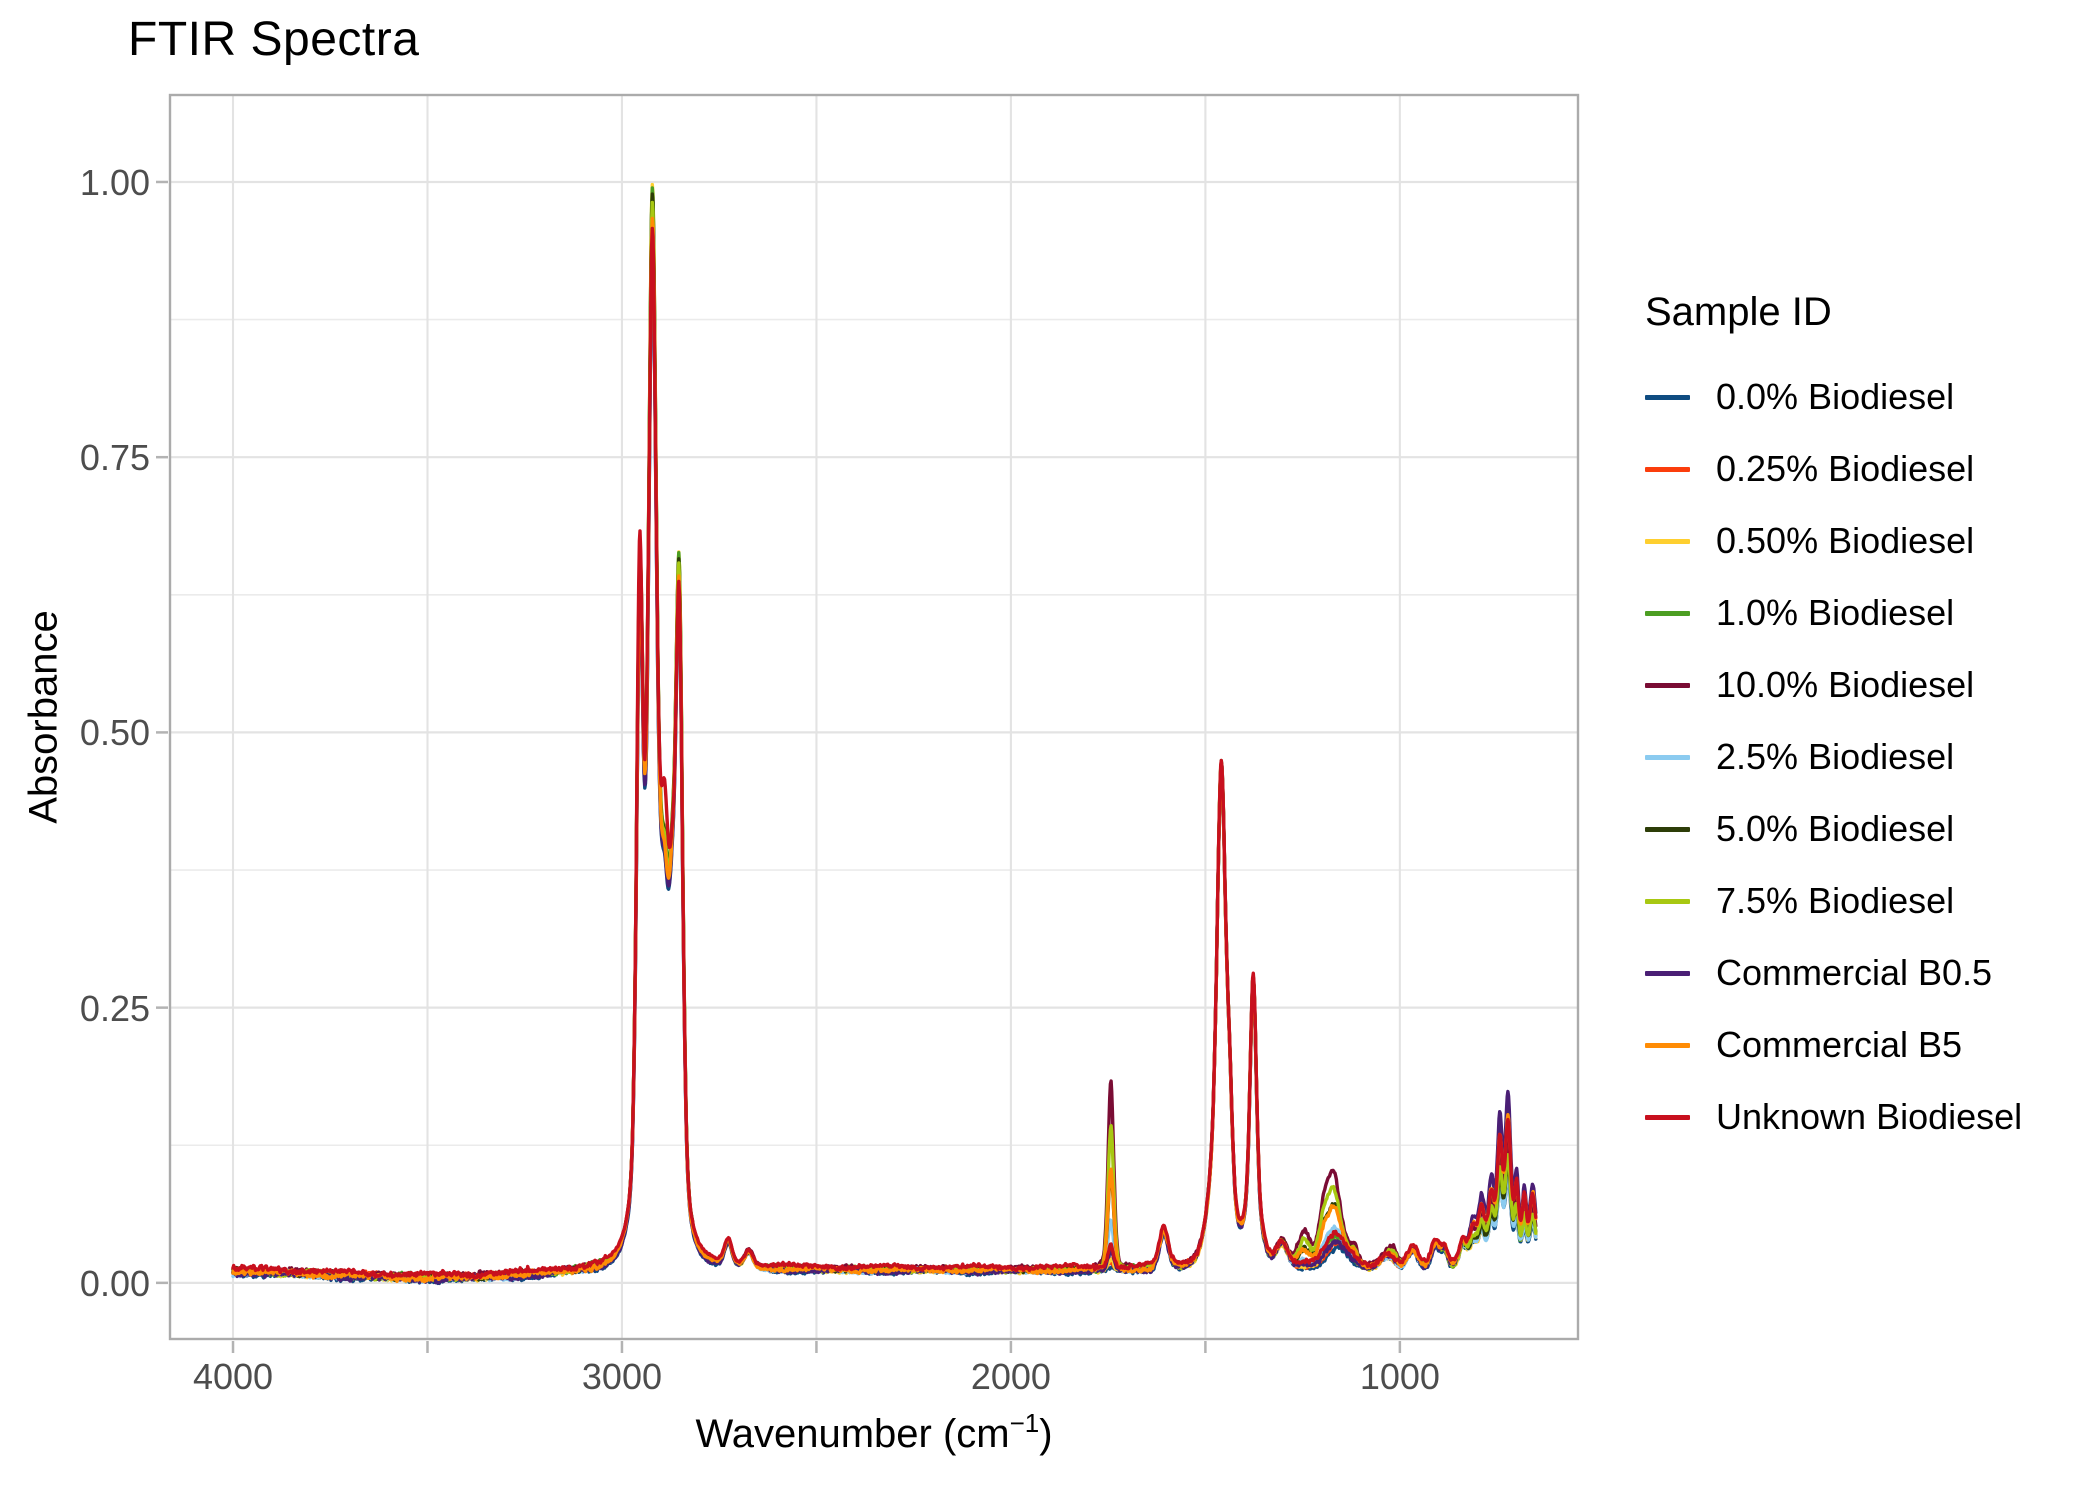  Describe the element at coordinates (114, 182) in the screenshot. I see `y-tick-label: 1.00` at that location.